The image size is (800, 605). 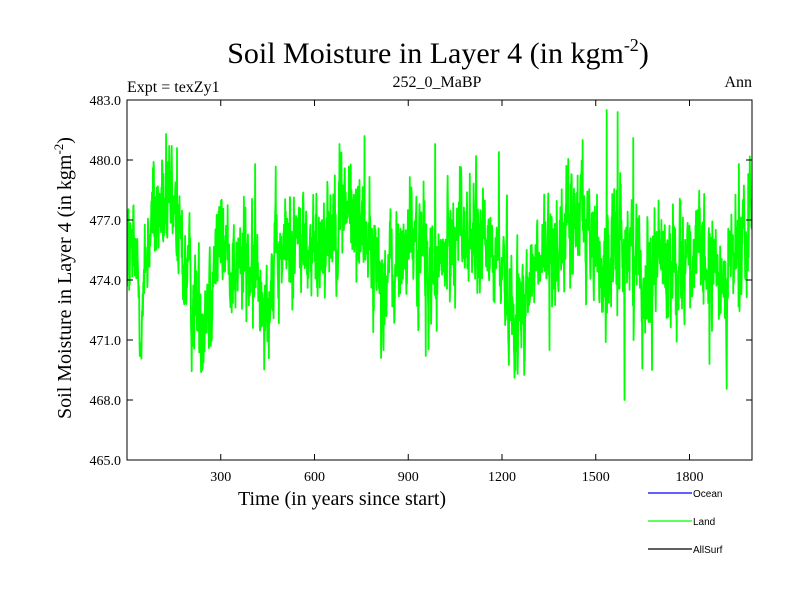 I want to click on y-tick-label: 480.0, so click(x=106, y=161).